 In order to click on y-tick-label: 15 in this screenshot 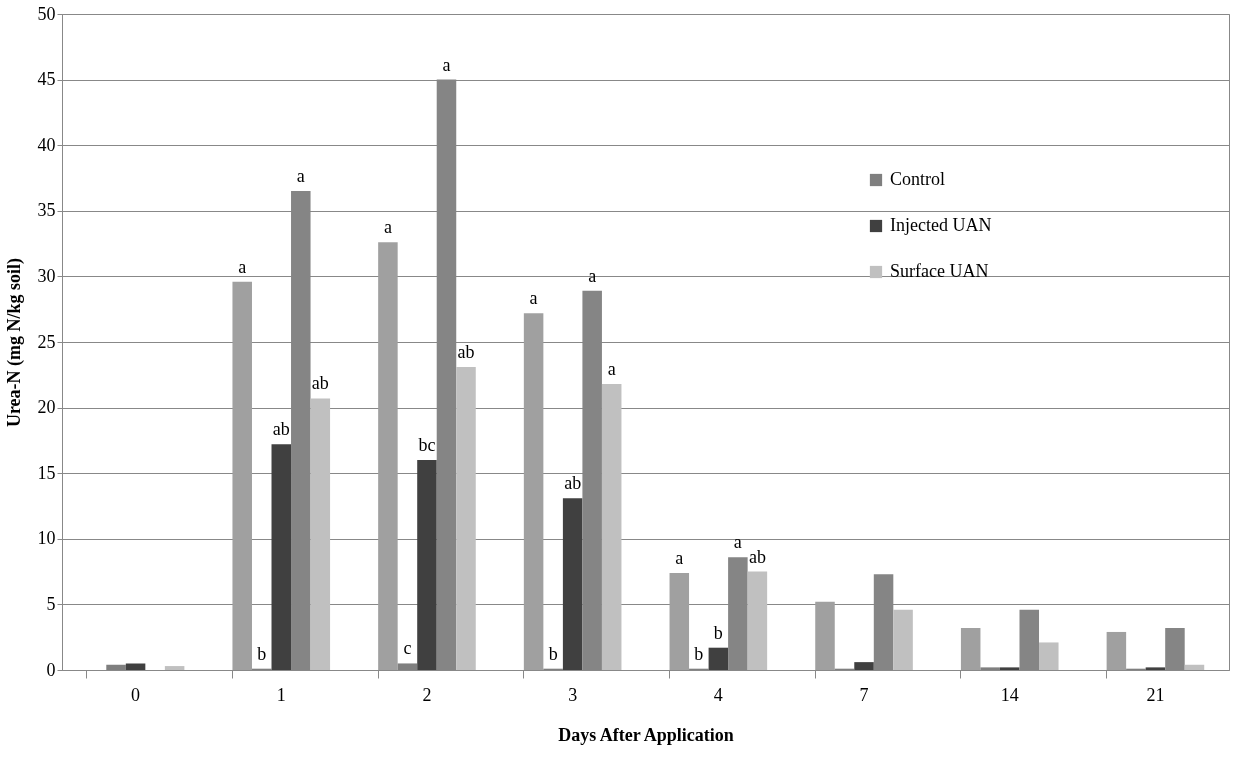, I will do `click(46, 472)`.